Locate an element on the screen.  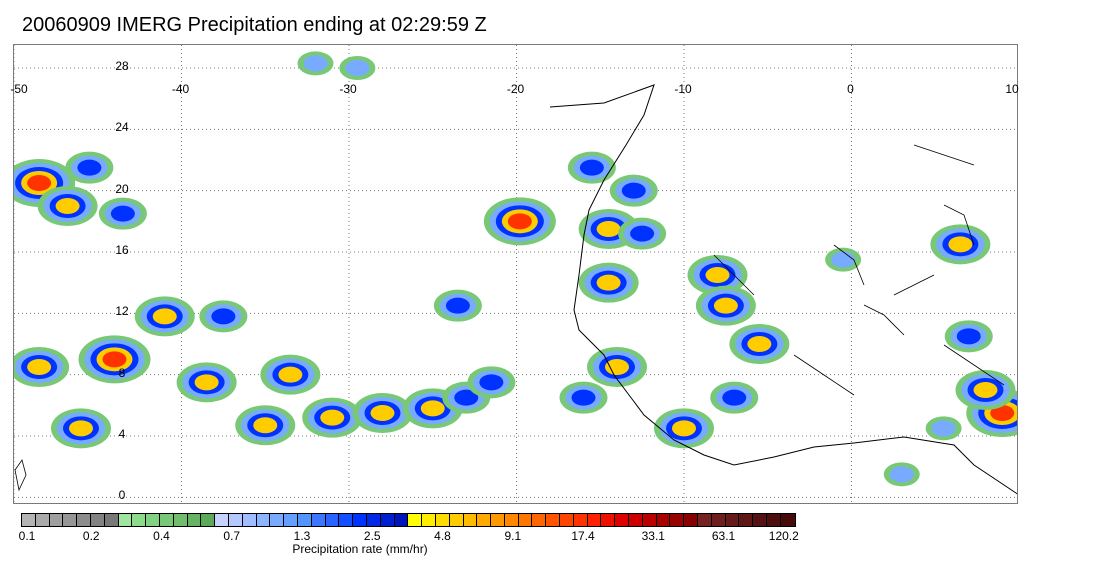
longitude-label: 10 is located at coordinates (1012, 89).